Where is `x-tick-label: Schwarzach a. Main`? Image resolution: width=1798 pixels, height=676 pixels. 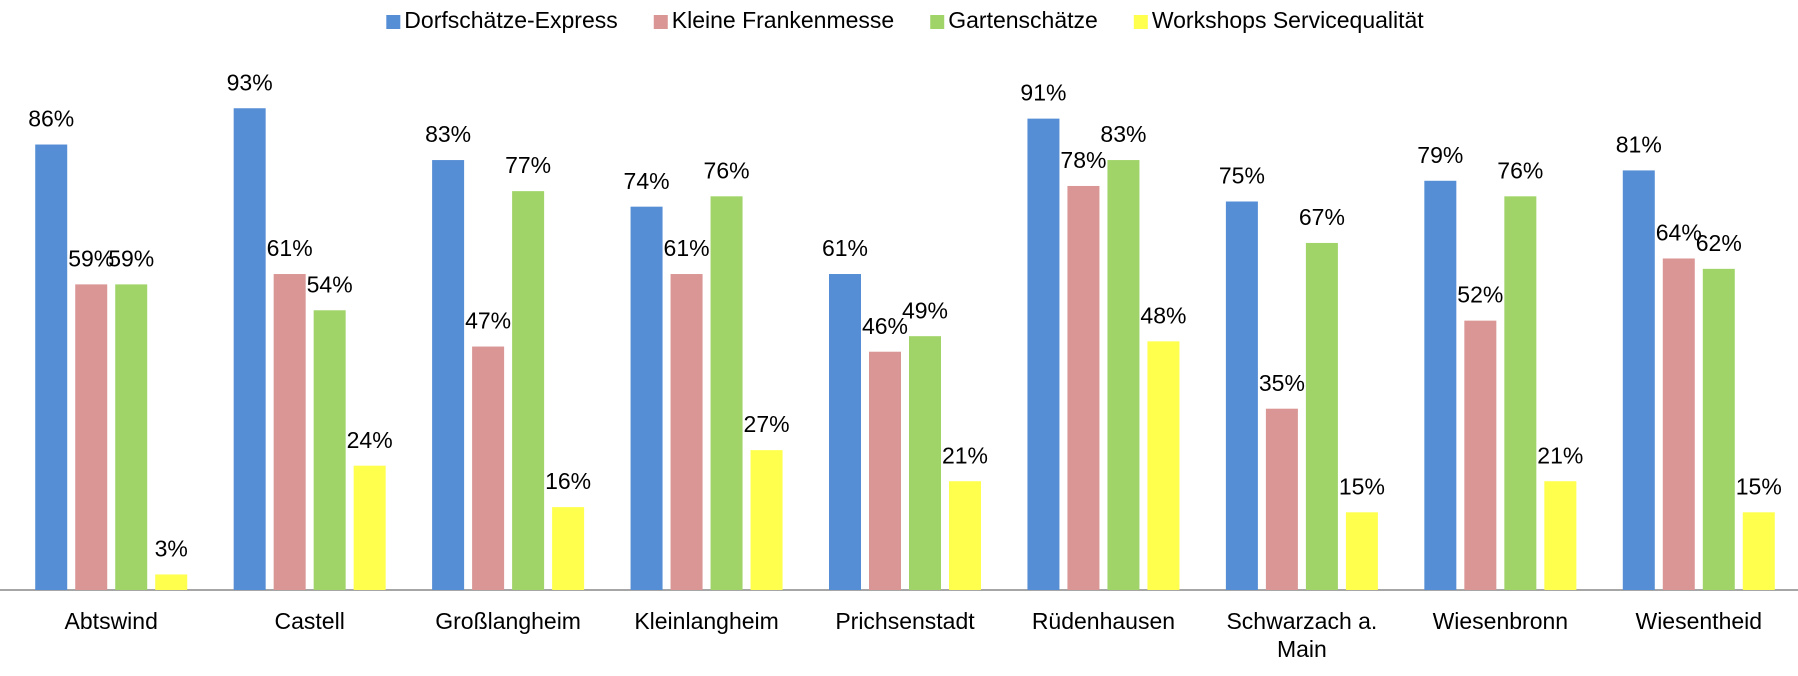
x-tick-label: Schwarzach a. Main is located at coordinates (1301, 635).